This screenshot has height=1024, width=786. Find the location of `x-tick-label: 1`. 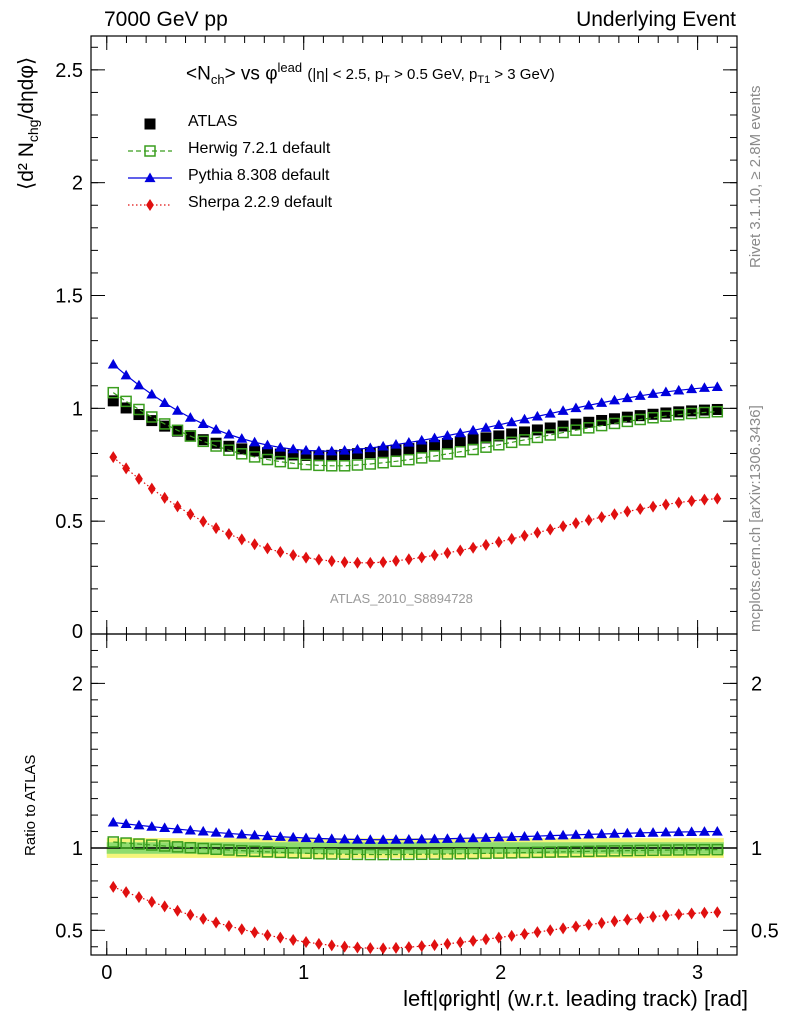

x-tick-label: 1 is located at coordinates (303, 973).